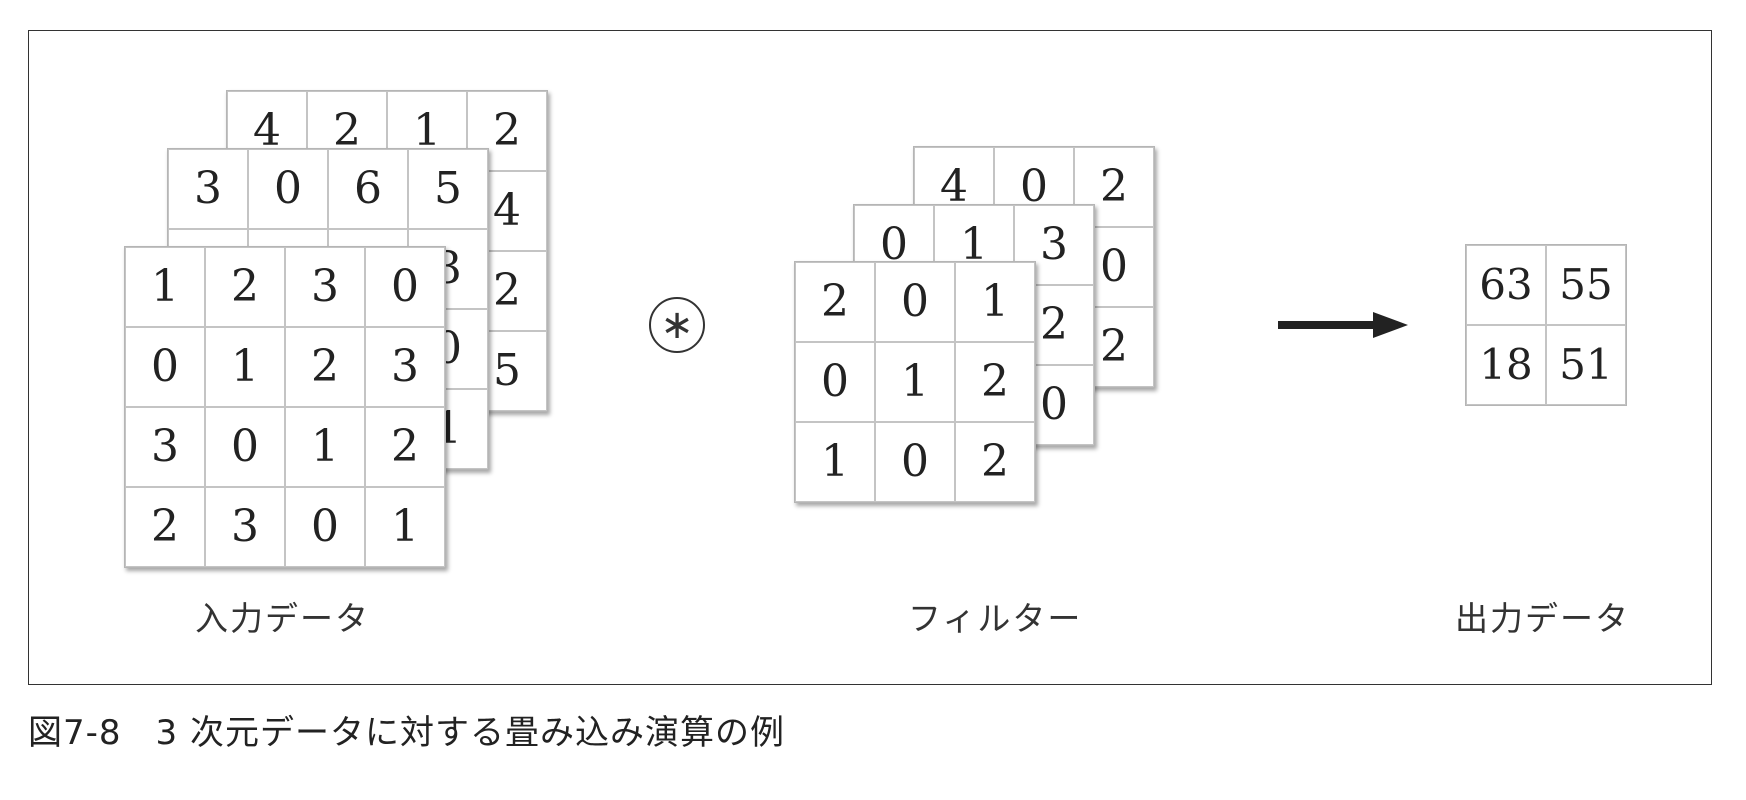  What do you see at coordinates (1054, 245) in the screenshot?
I see `filter-cell: 3` at bounding box center [1054, 245].